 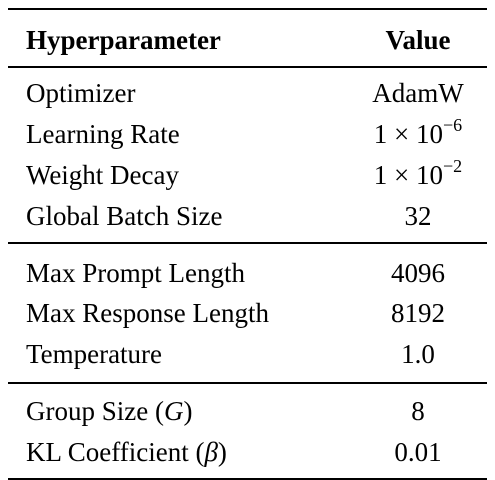 What do you see at coordinates (418, 40) in the screenshot?
I see `header-value: Value` at bounding box center [418, 40].